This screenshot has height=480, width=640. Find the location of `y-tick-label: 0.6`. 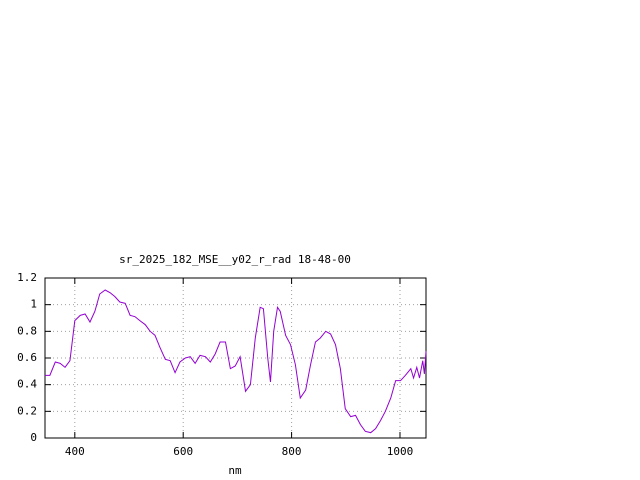

y-tick-label: 0.6 is located at coordinates (27, 357).